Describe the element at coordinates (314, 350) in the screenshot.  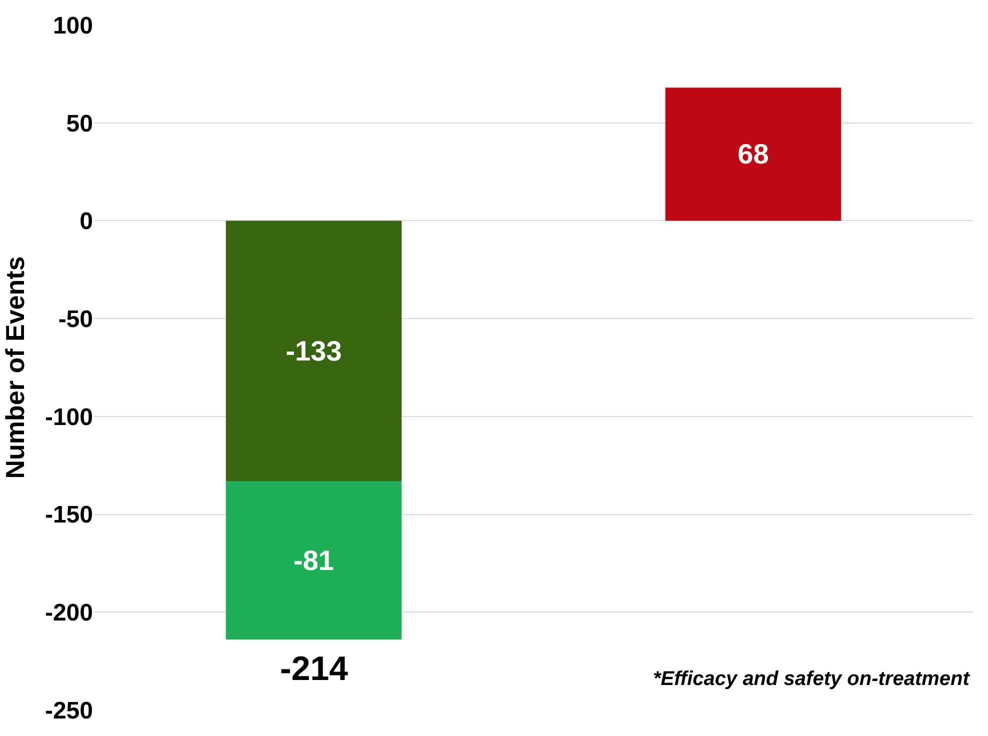
I see `data-label: -133` at that location.